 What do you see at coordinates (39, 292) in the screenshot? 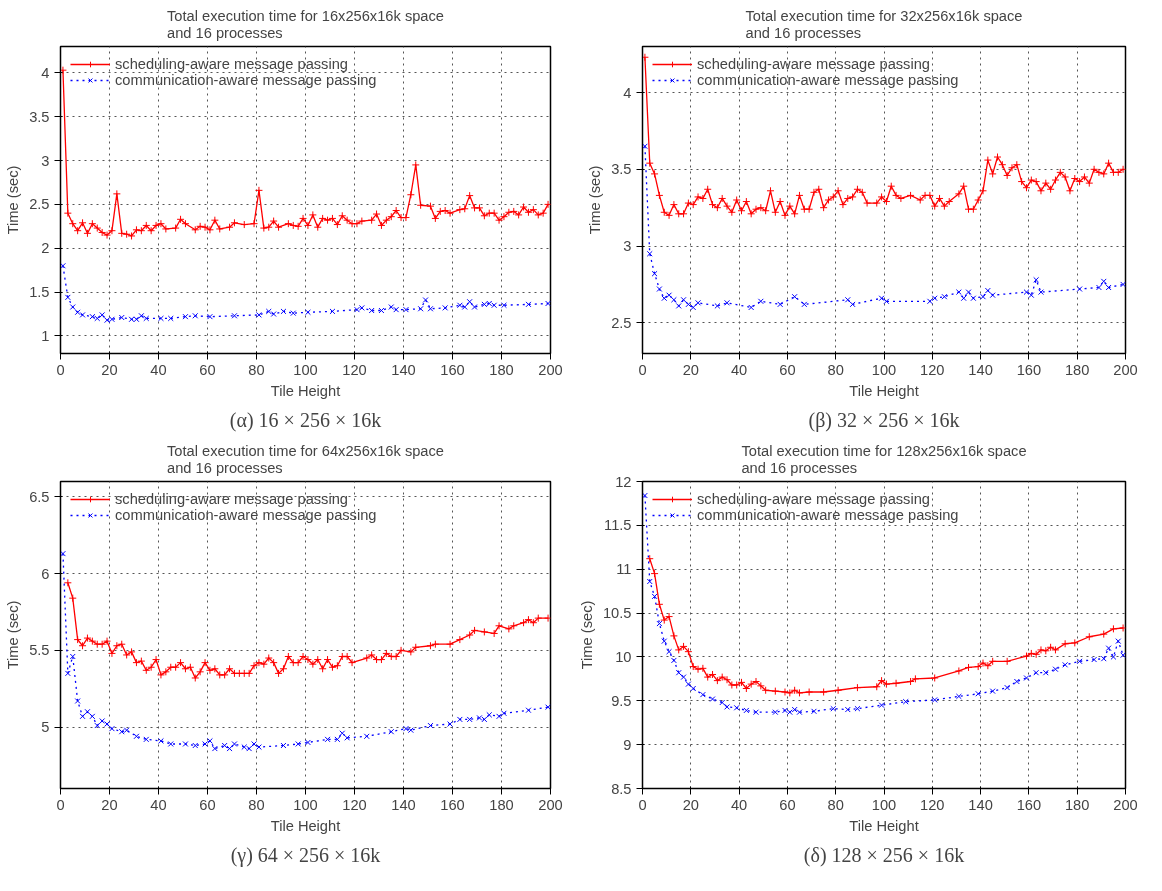
I see `y-tick-label: 1.5` at bounding box center [39, 292].